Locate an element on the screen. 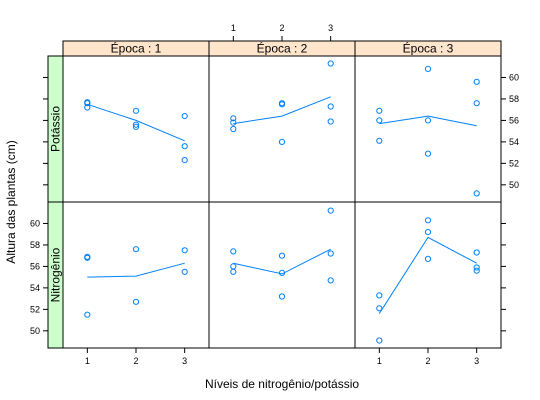  strip-top-label-3: Época : 3 is located at coordinates (428, 48).